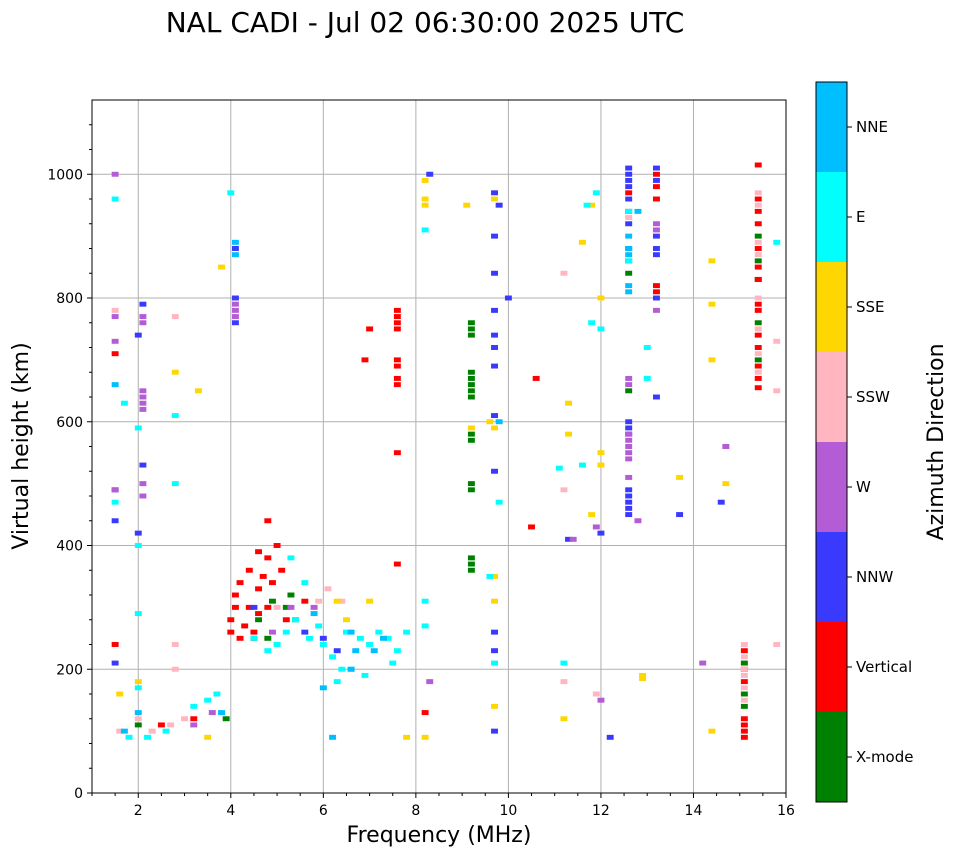 The image size is (958, 857). What do you see at coordinates (874, 577) in the screenshot?
I see `colorbar-label: NNW` at bounding box center [874, 577].